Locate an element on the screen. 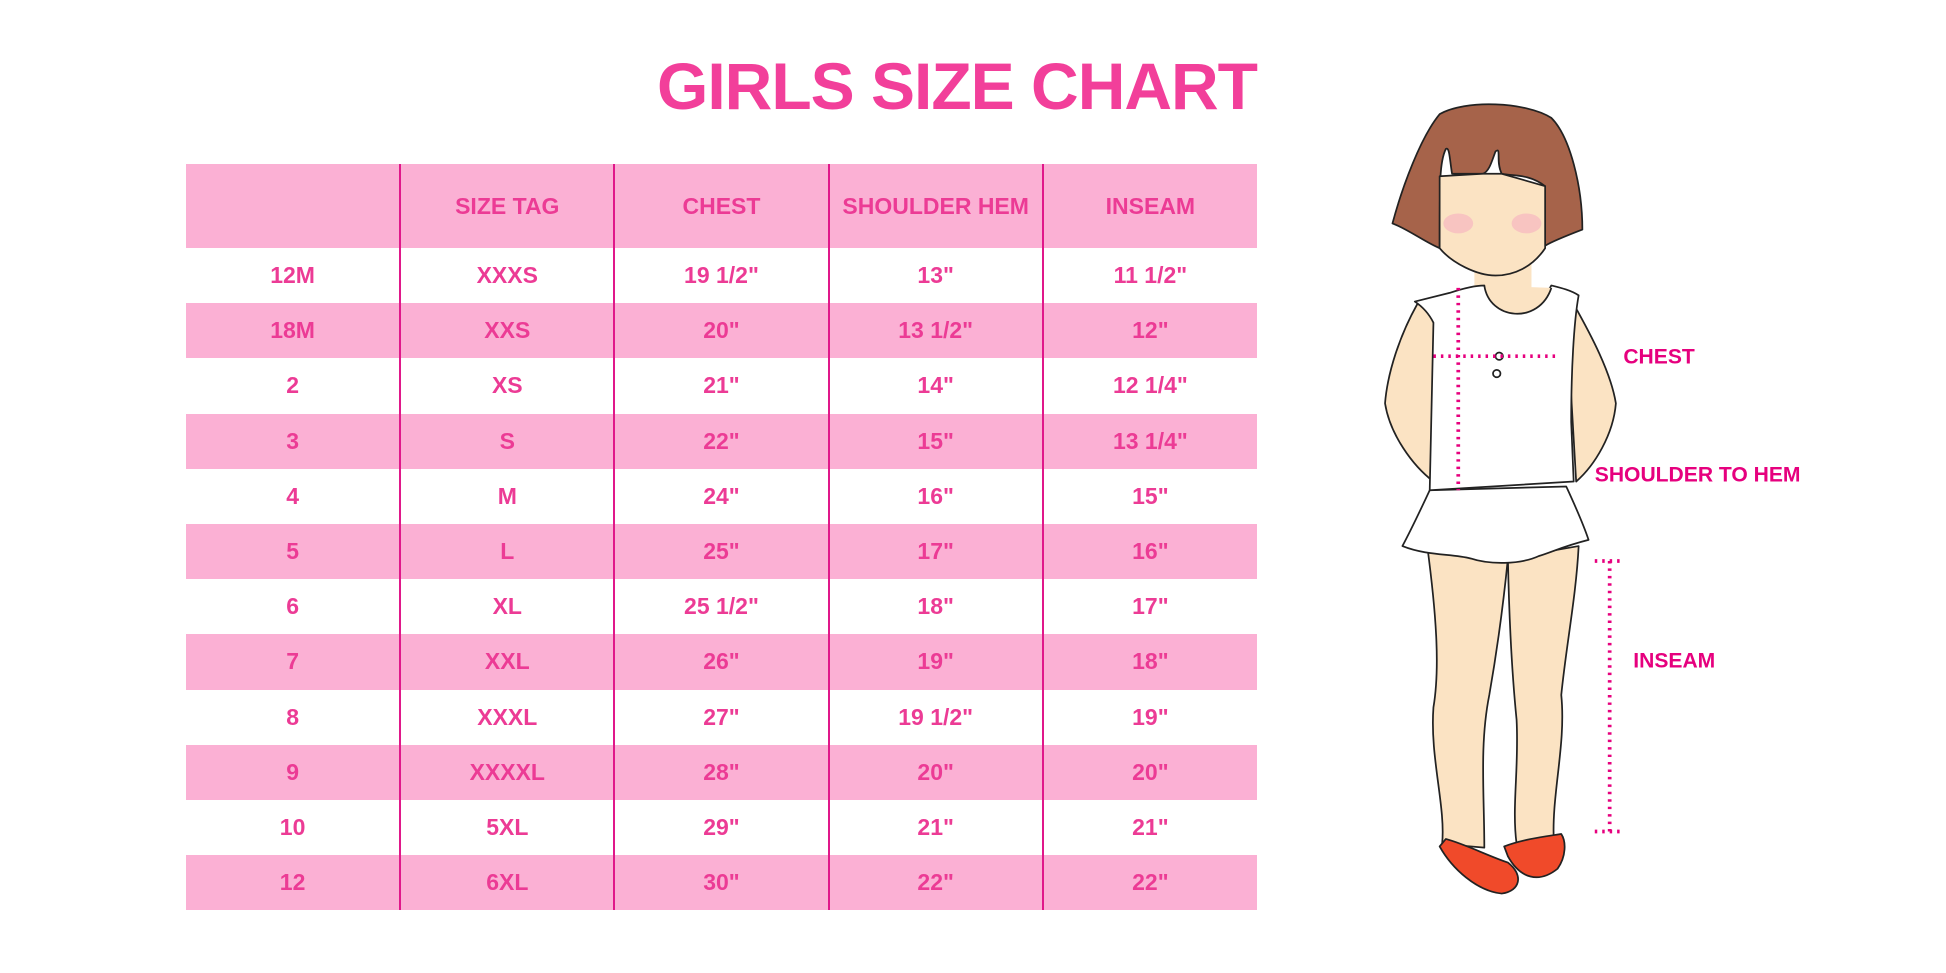 The image size is (1946, 973). table-row: 2 XS 21" 14" 12 1/4" is located at coordinates (721, 386).